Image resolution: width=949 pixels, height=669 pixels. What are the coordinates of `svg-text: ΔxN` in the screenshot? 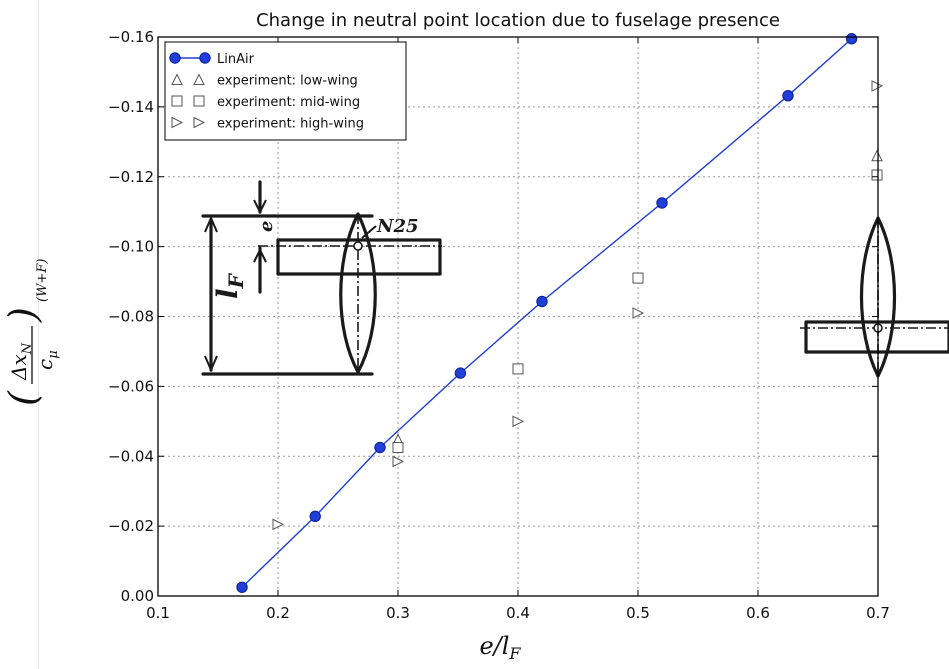 It's located at (21, 361).